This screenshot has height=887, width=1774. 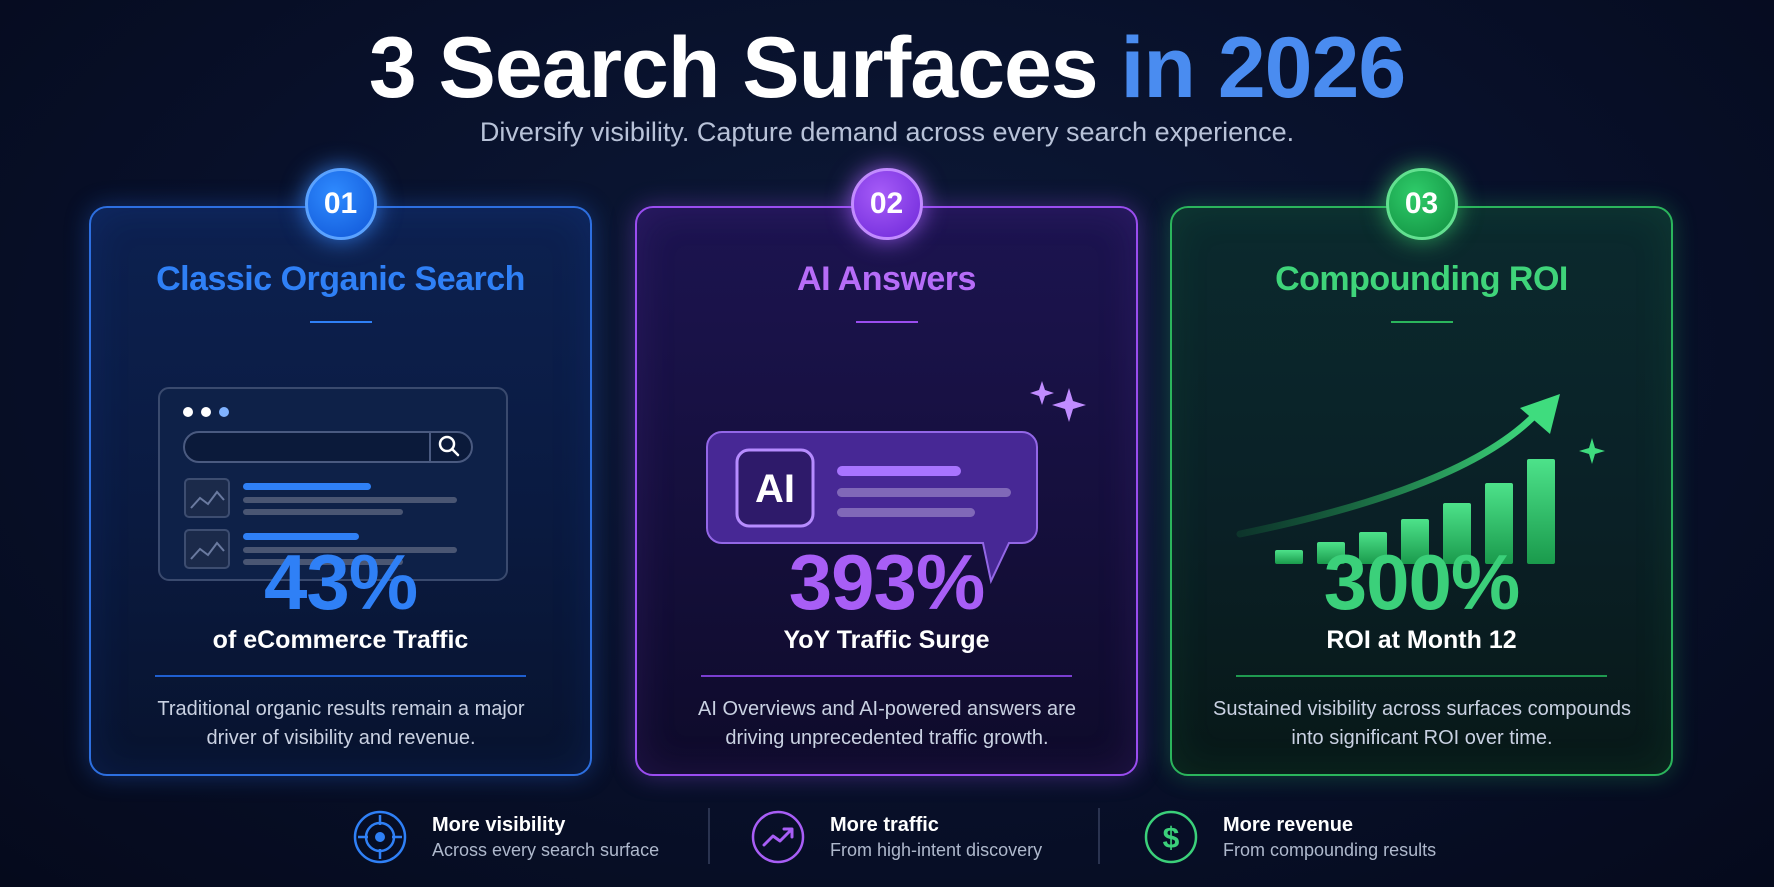 What do you see at coordinates (340, 640) in the screenshot?
I see `stat-label: of eCommerce Traffic` at bounding box center [340, 640].